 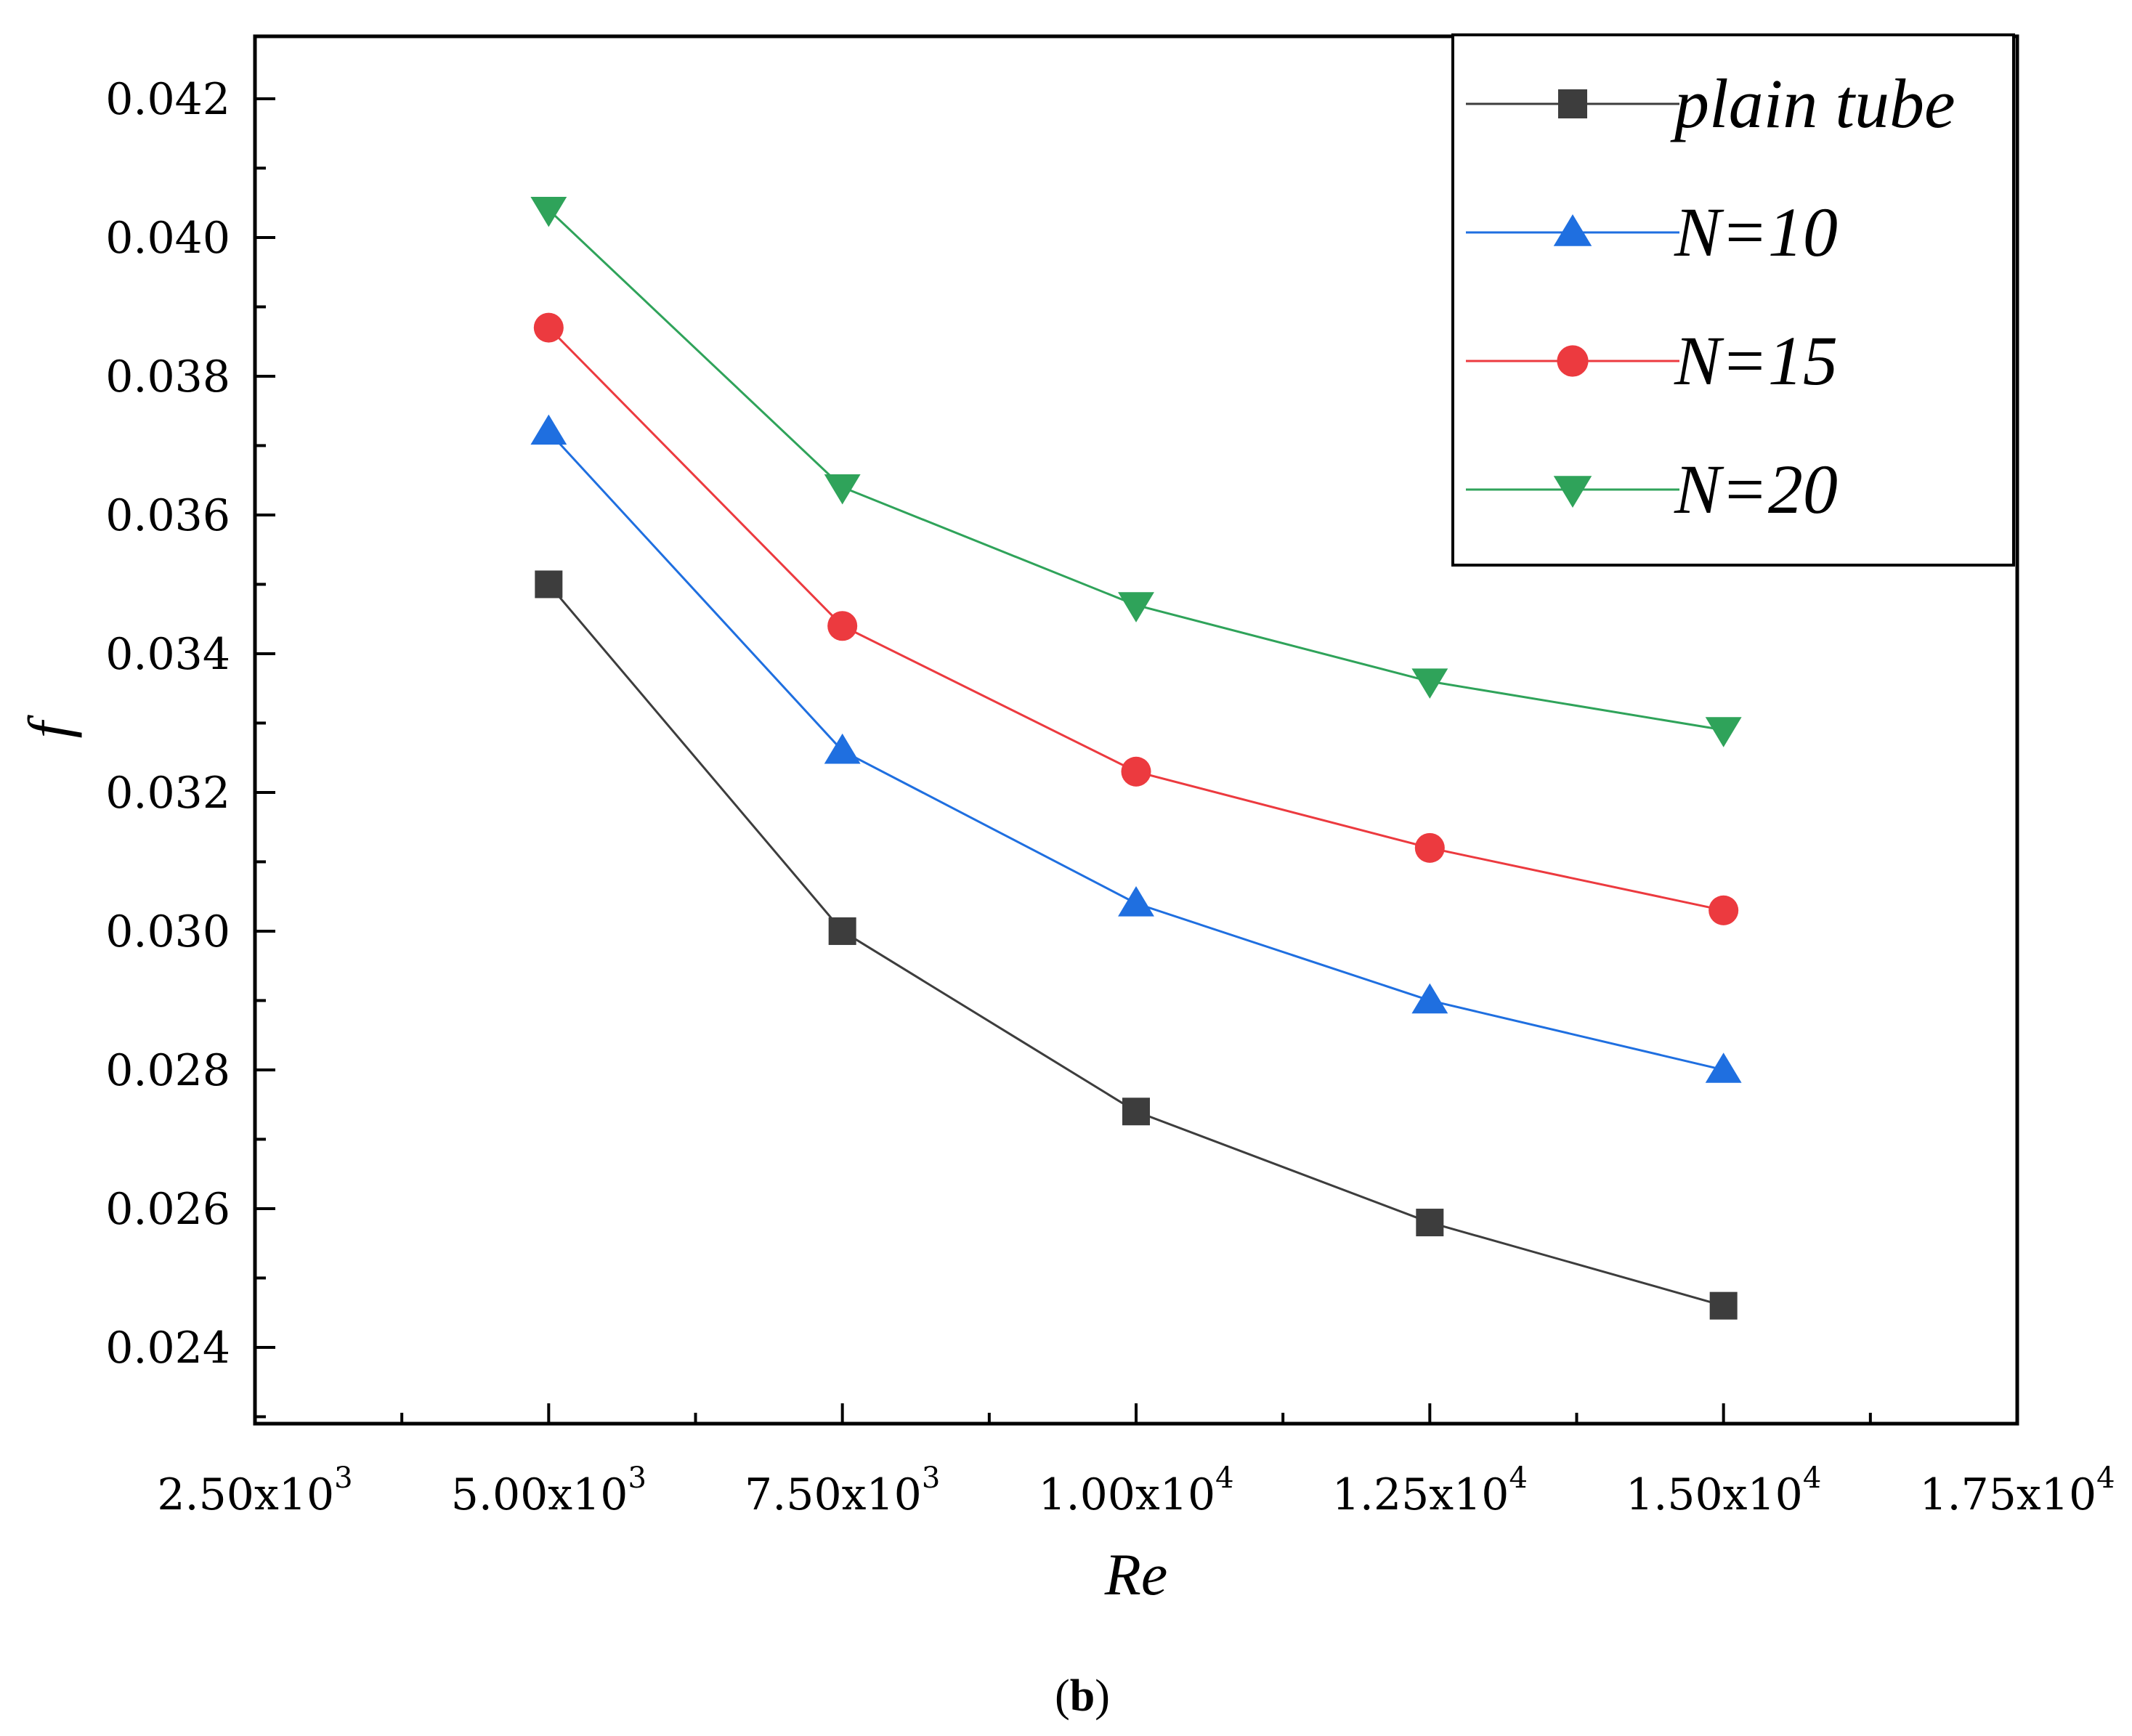 I want to click on legend-label: N=10, so click(x=1756, y=232).